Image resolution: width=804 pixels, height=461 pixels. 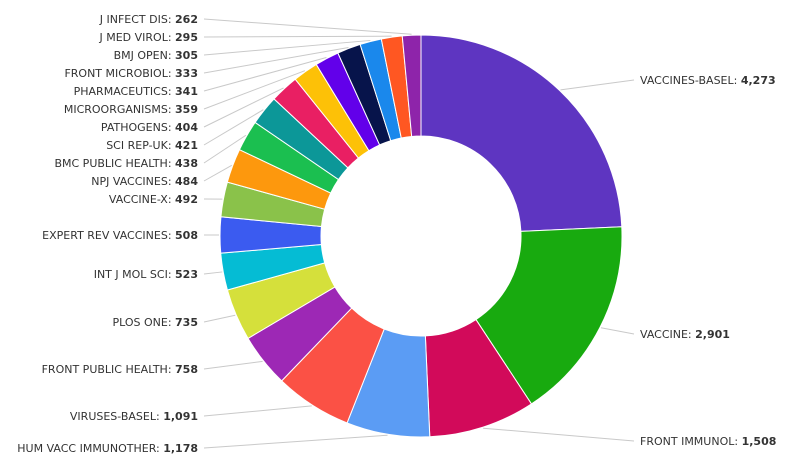 What do you see at coordinates (712, 334) in the screenshot?
I see `slice-label-value: 2,901` at bounding box center [712, 334].